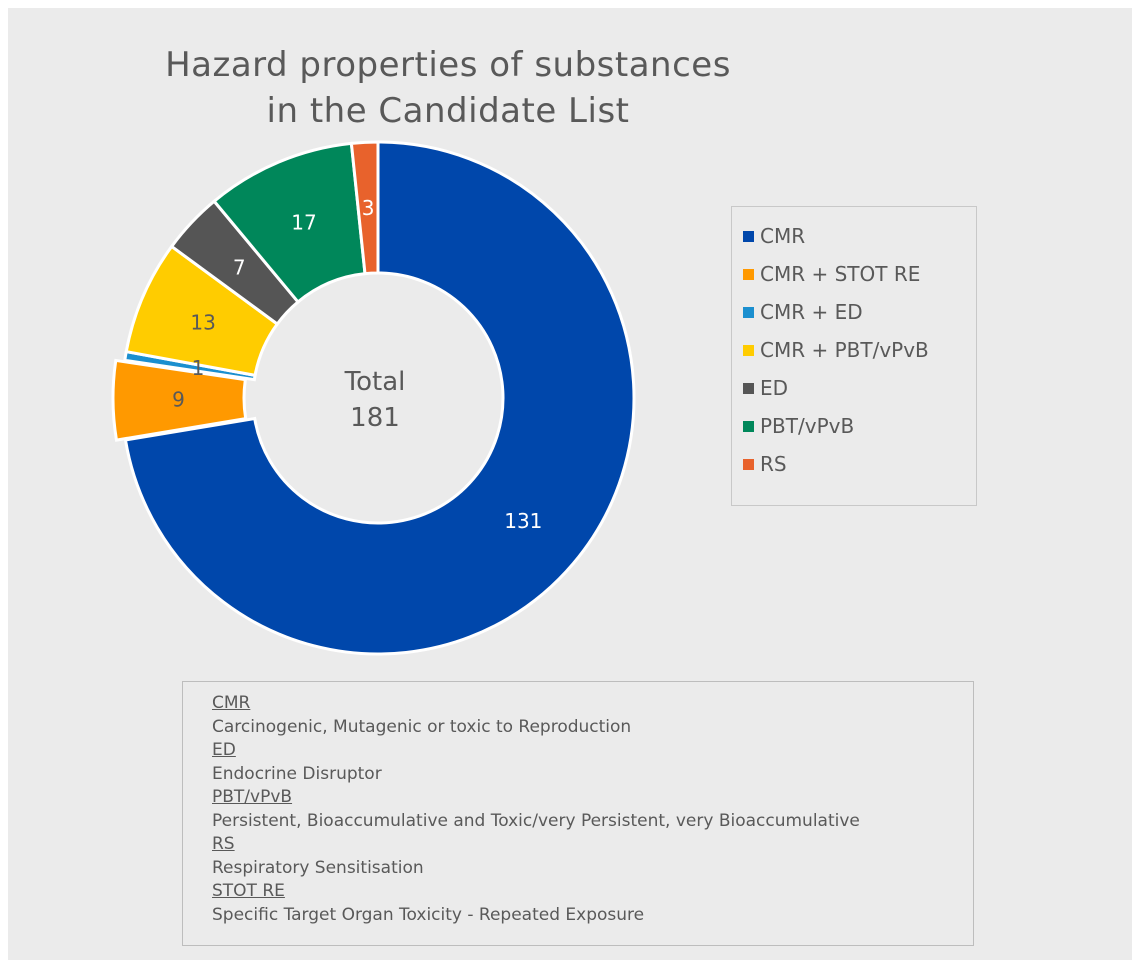  I want to click on legend-label: CMR + PBT/vPvB, so click(844, 350).